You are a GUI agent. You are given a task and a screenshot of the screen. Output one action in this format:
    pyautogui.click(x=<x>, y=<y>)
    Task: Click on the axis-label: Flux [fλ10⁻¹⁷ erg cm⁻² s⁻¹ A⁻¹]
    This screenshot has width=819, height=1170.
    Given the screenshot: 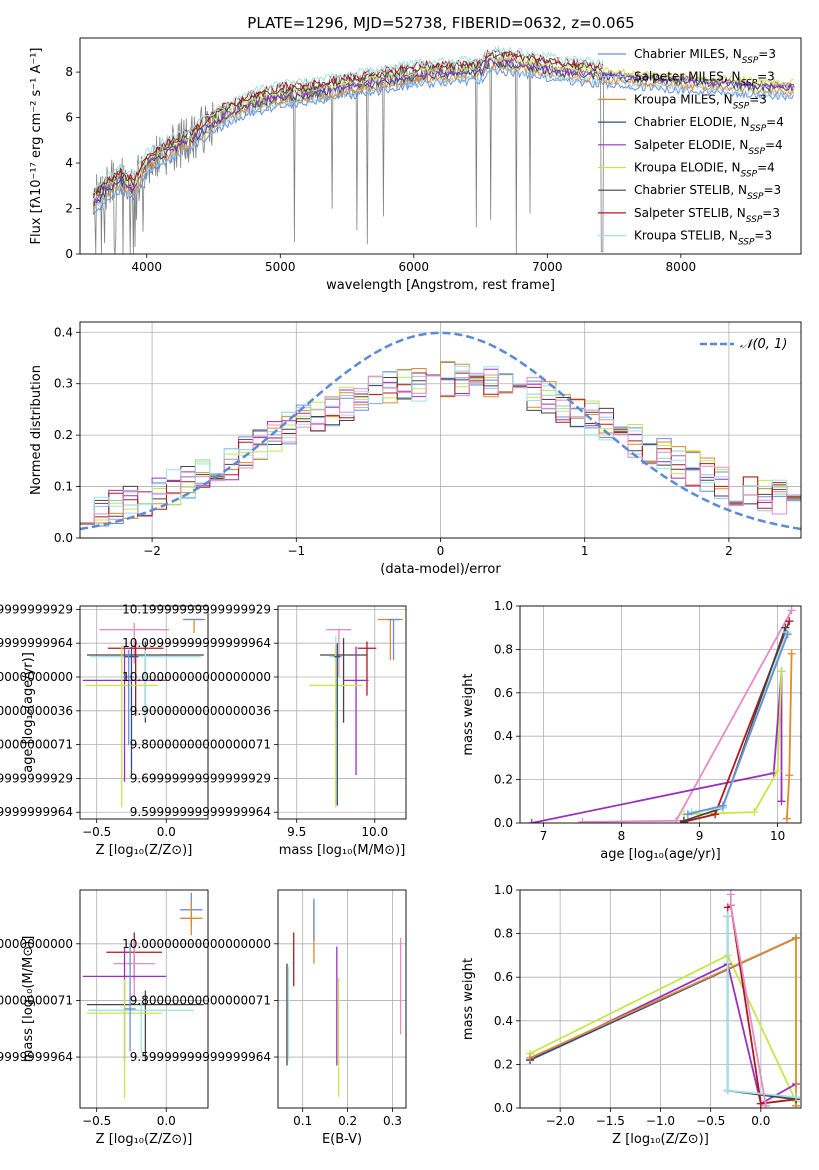 What is the action you would take?
    pyautogui.click(x=36, y=146)
    